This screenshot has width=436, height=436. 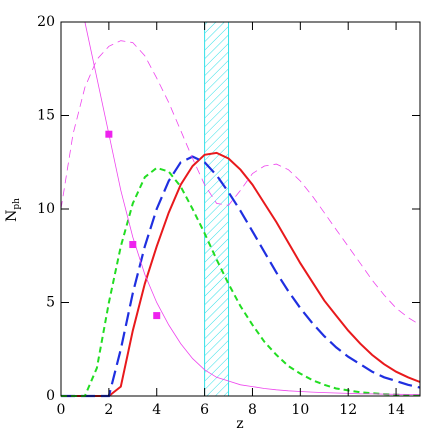 What do you see at coordinates (61, 410) in the screenshot?
I see `x-tick-label: 0` at bounding box center [61, 410].